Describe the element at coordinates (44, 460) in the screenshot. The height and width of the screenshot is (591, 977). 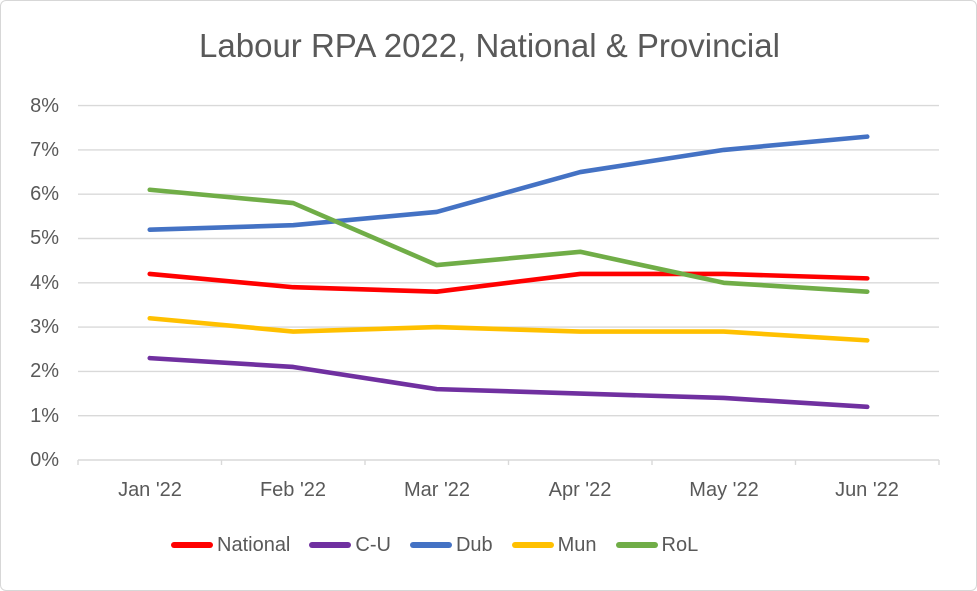
I see `y-axis-label-0: 0%` at that location.